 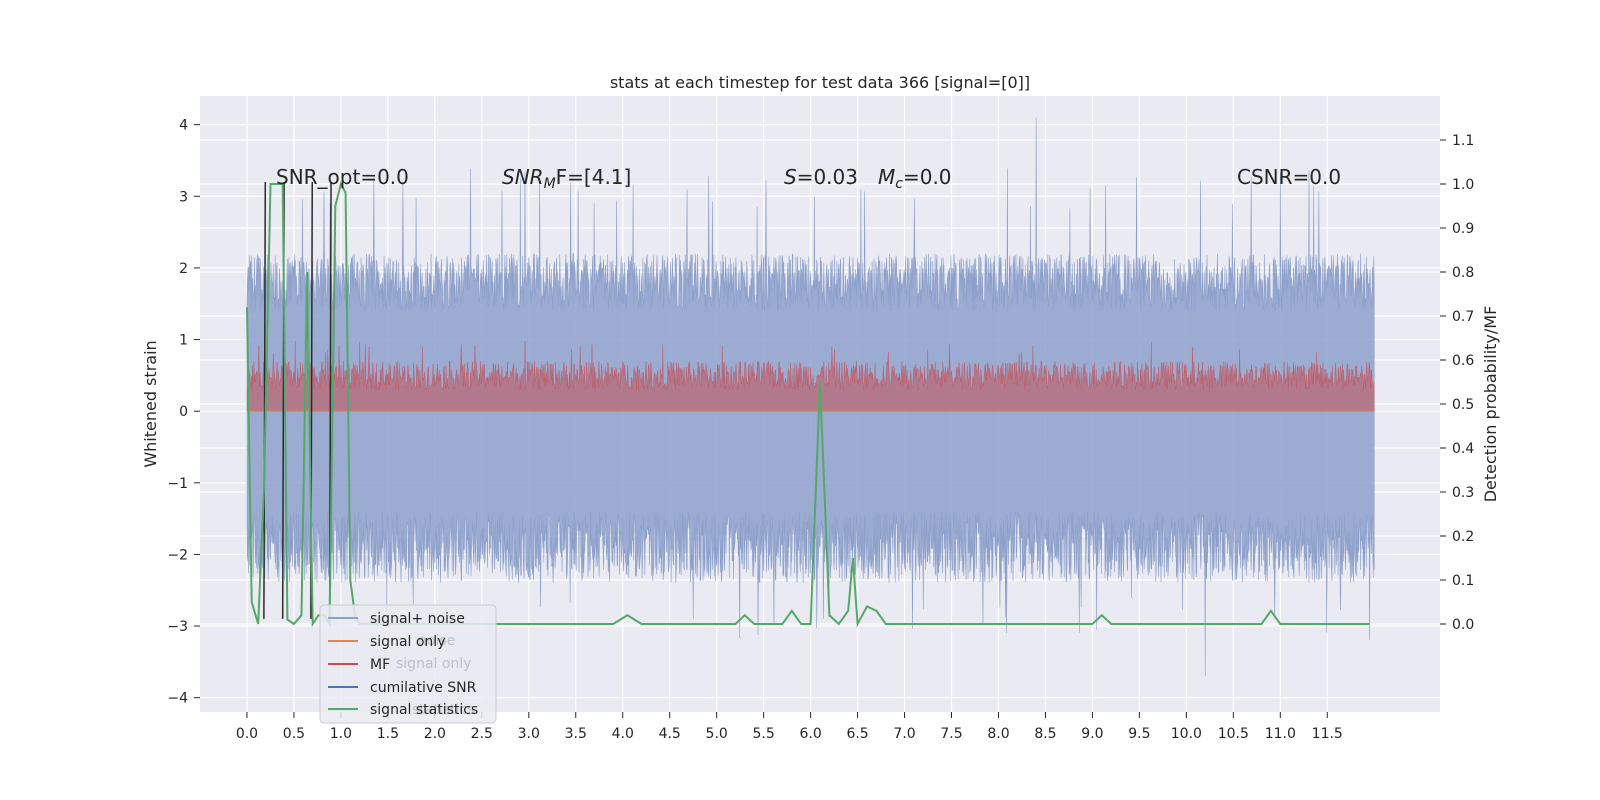 I want to click on annotation-s-stat-suffix: =0.03, so click(x=827, y=177).